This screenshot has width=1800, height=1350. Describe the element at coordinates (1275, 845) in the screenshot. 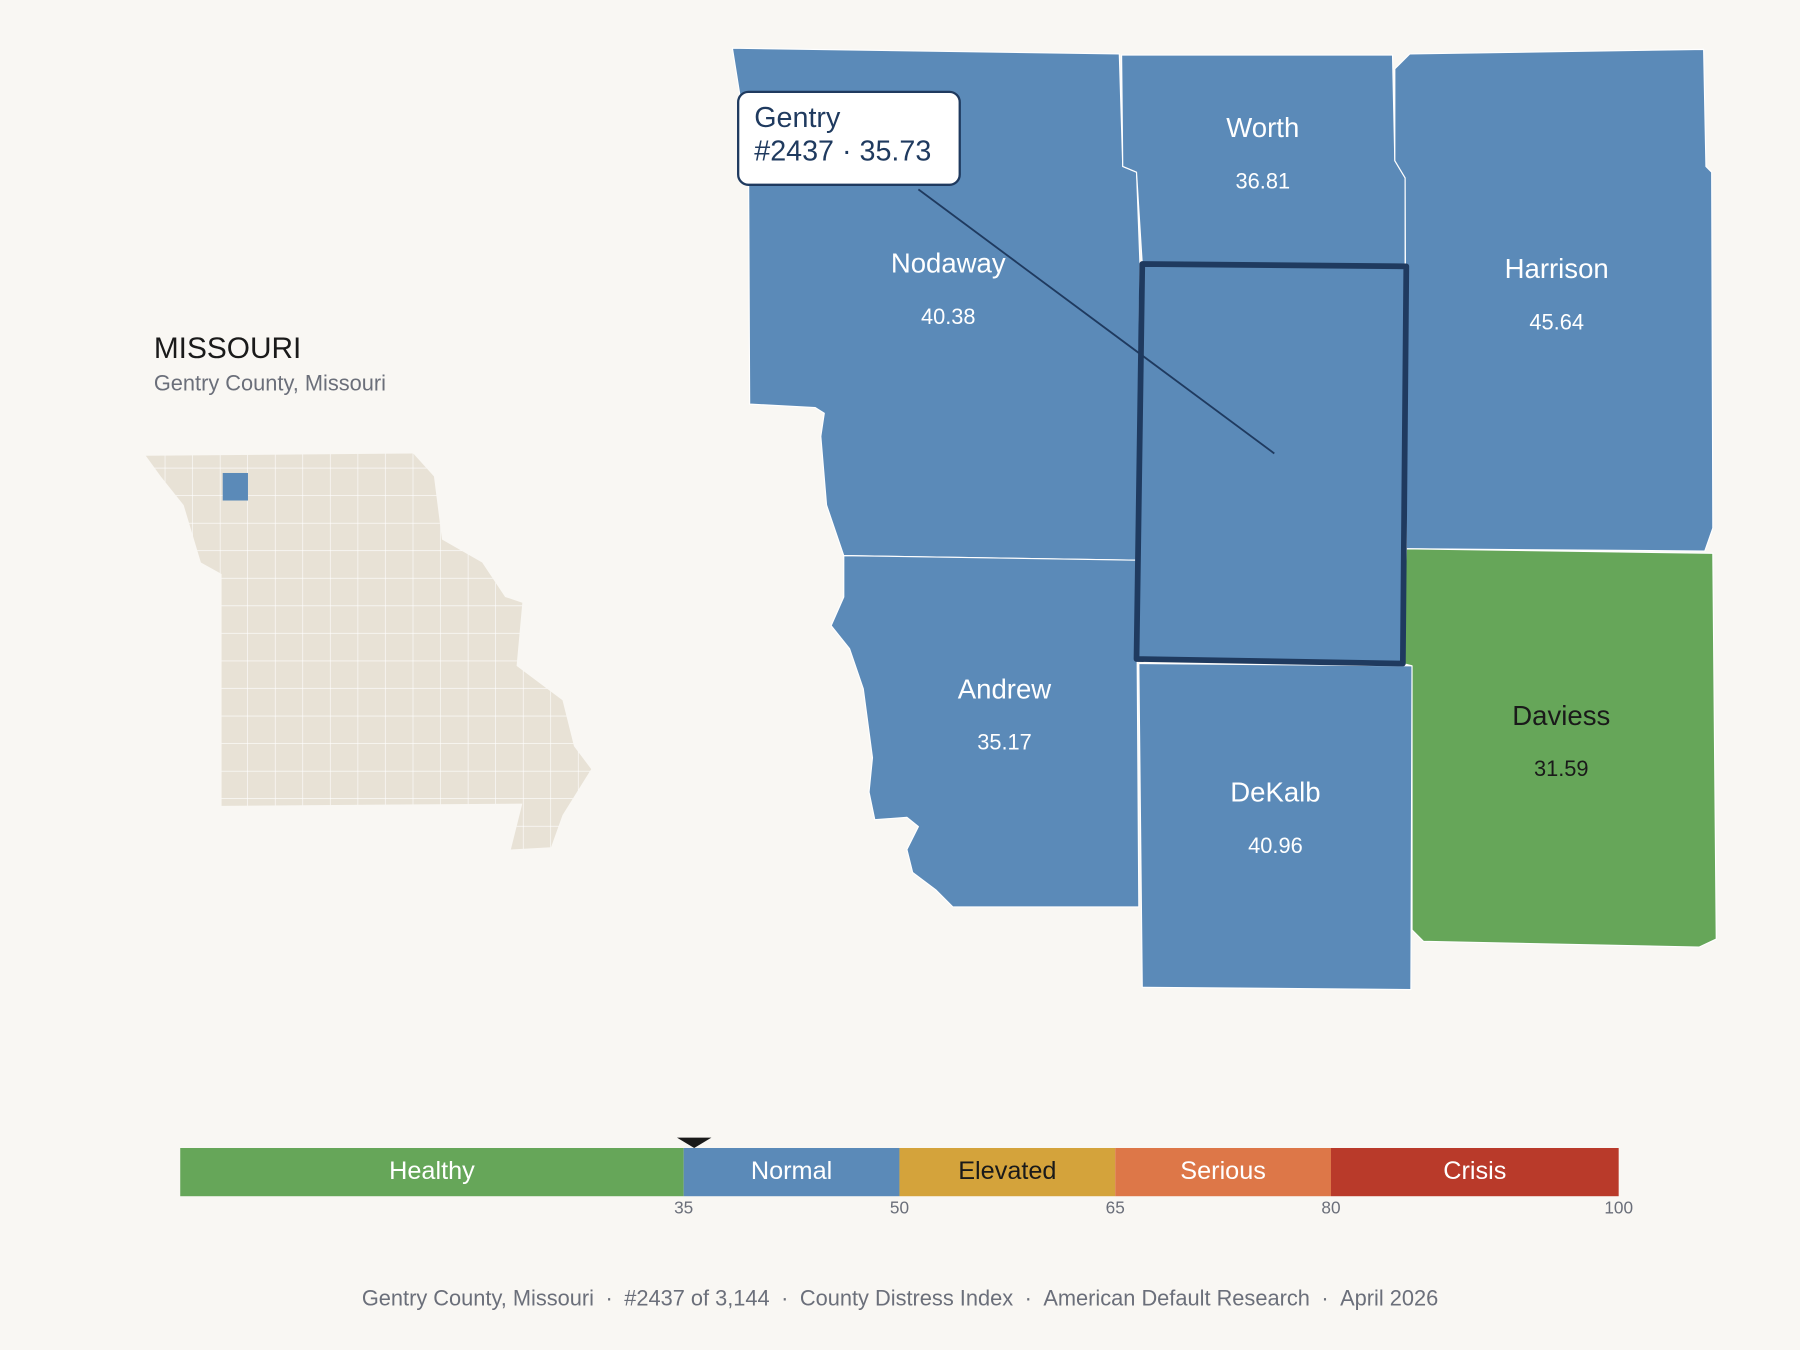

I see `county-value: 40.96` at that location.